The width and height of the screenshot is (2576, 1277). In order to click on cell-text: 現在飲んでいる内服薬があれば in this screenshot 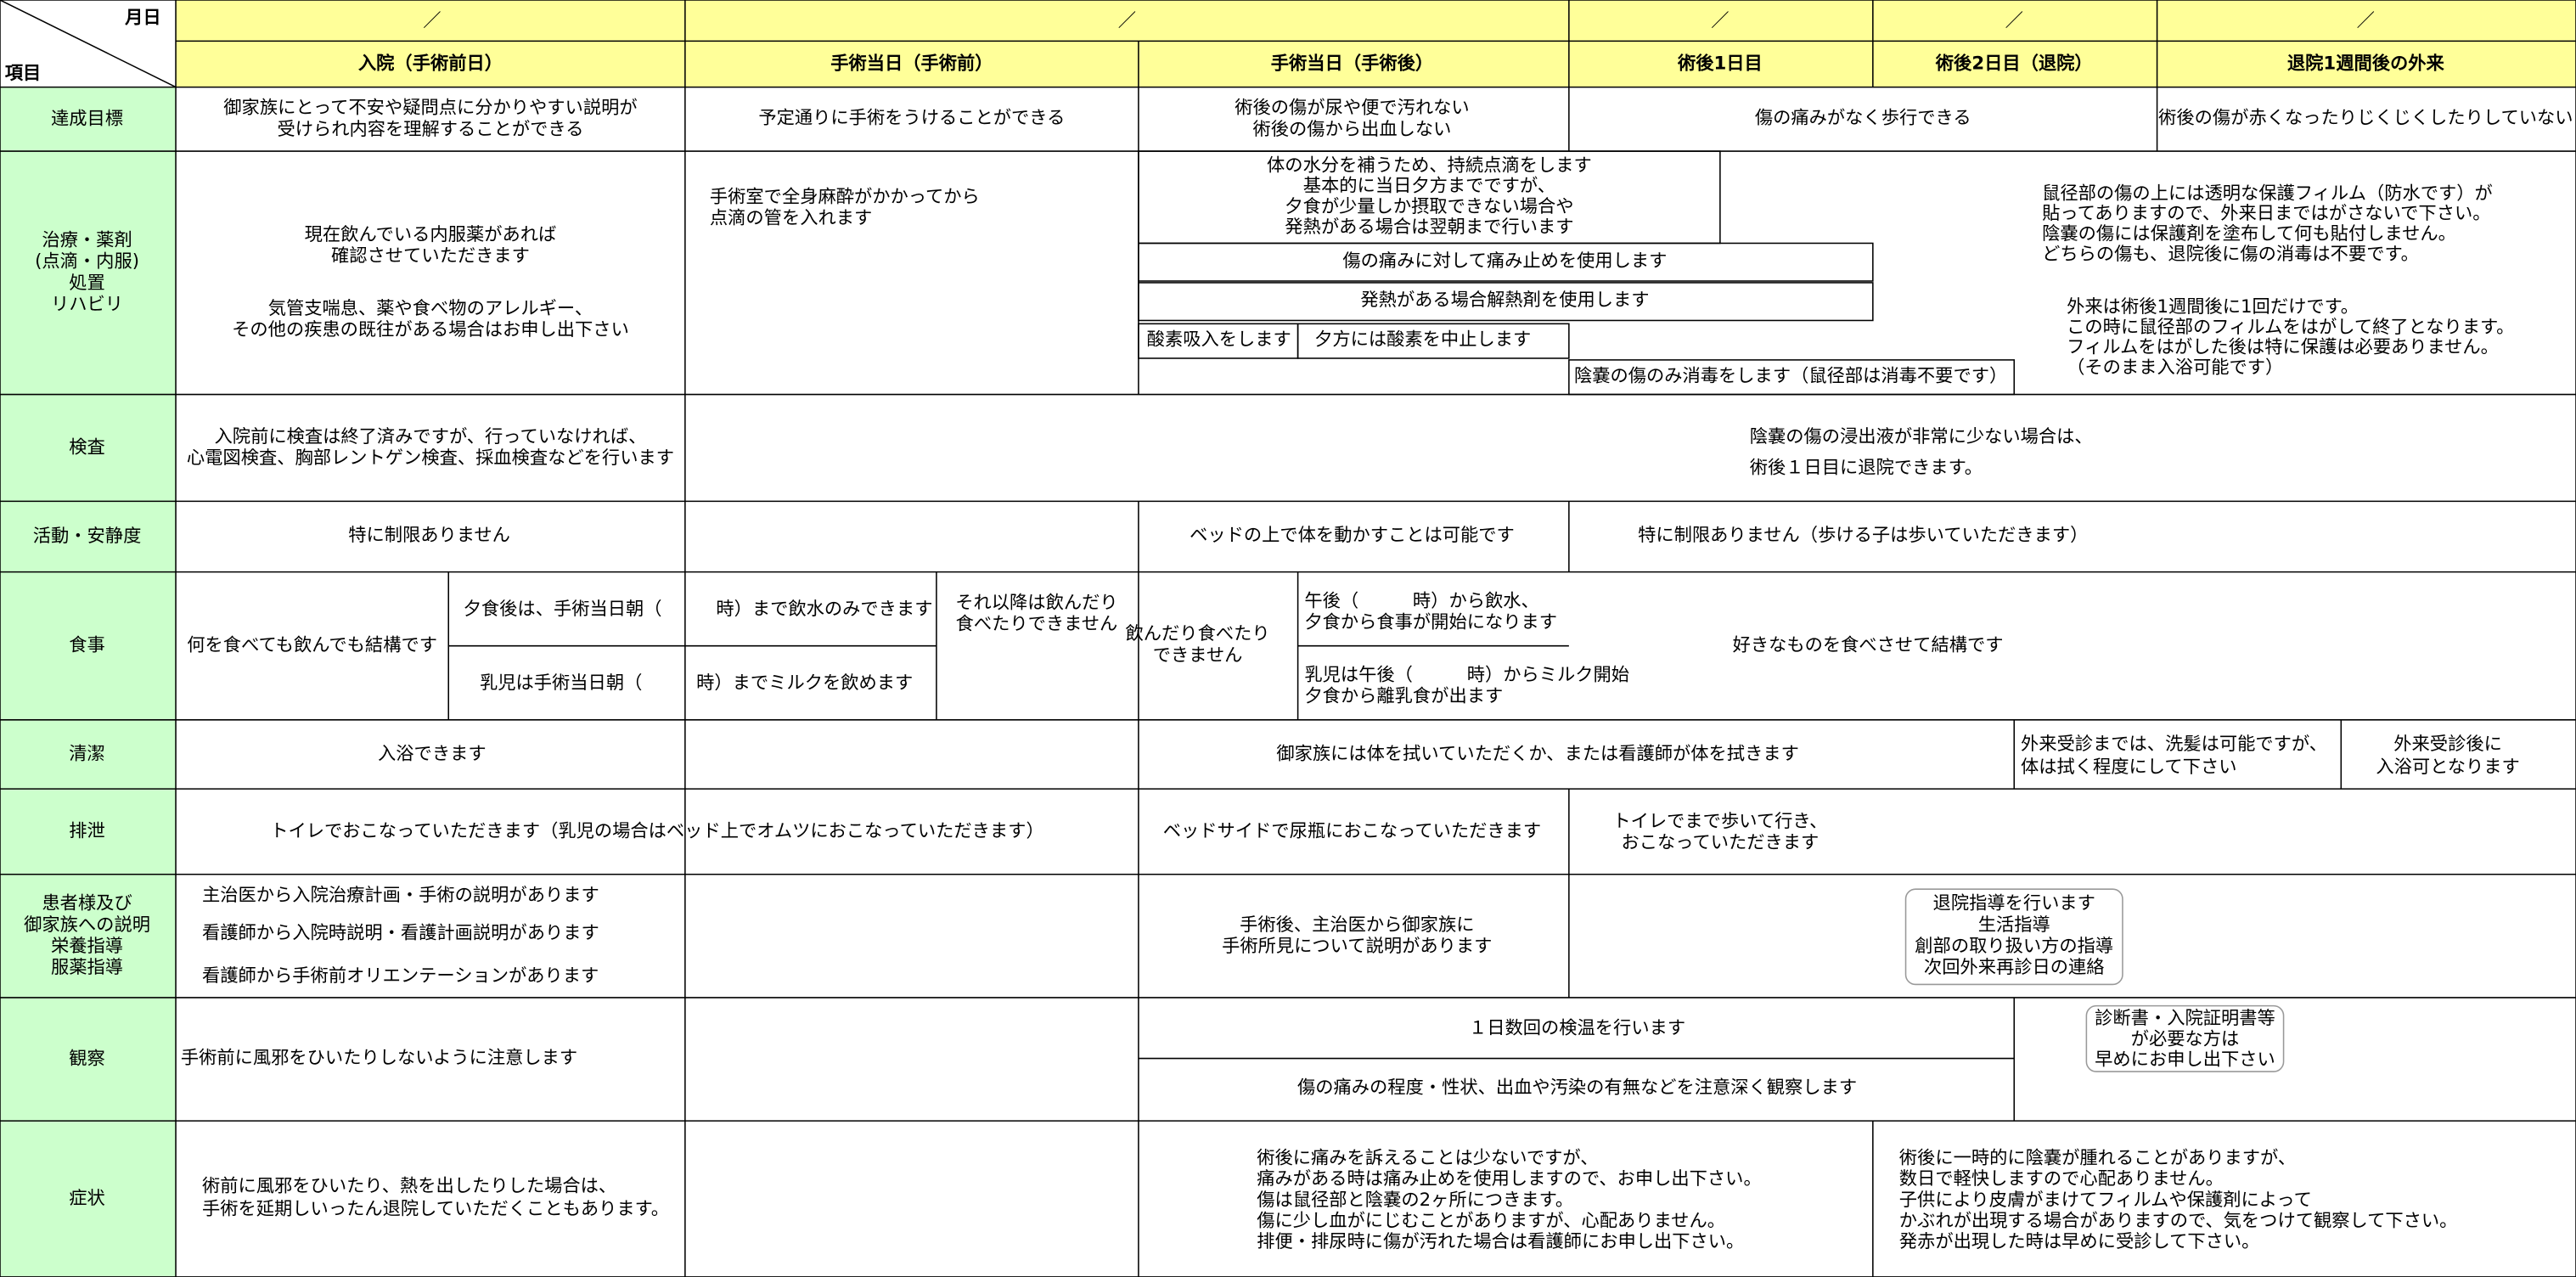, I will do `click(431, 234)`.